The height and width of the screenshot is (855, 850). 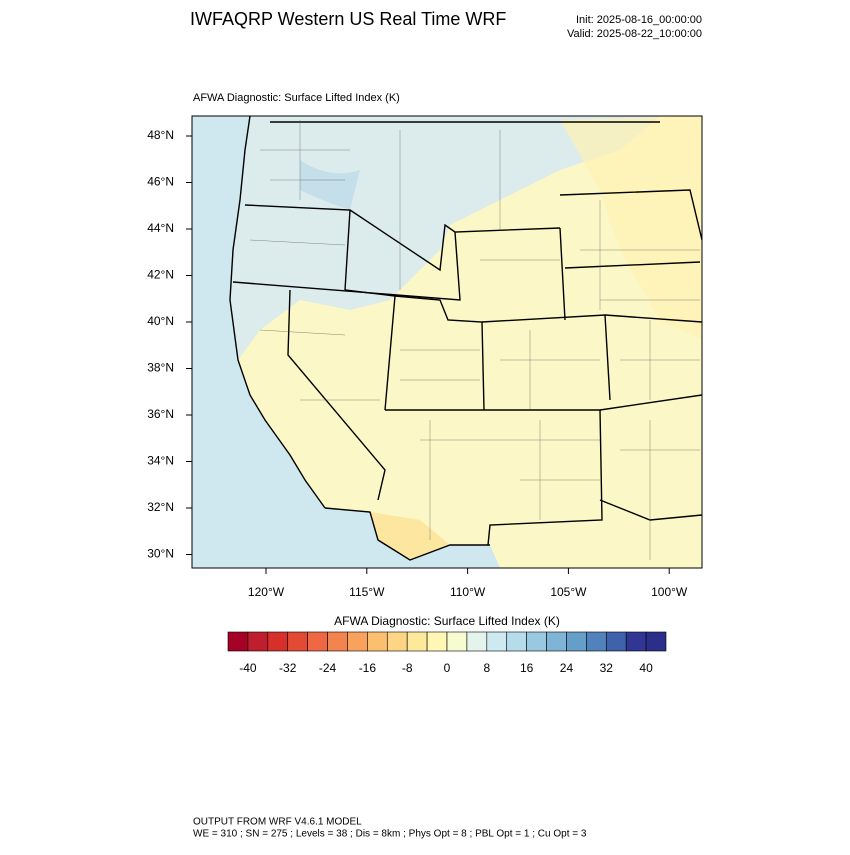 What do you see at coordinates (634, 34) in the screenshot?
I see `valid-time: Valid: 2025-08-22_10:00:00` at bounding box center [634, 34].